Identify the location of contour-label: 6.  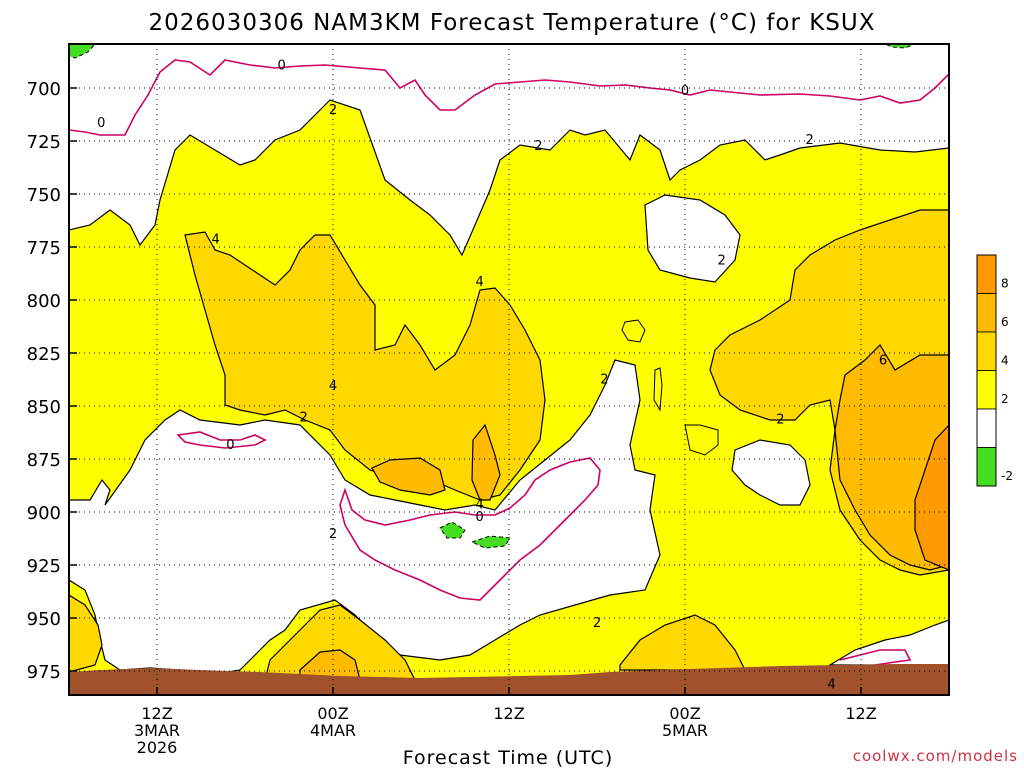
(883, 360).